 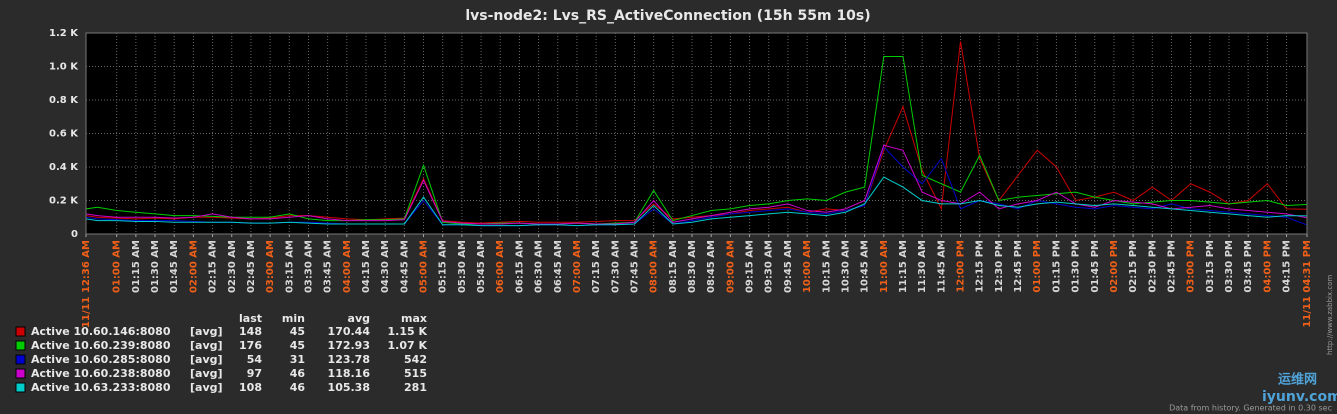 What do you see at coordinates (349, 331) in the screenshot?
I see `legend-stat: 170.44` at bounding box center [349, 331].